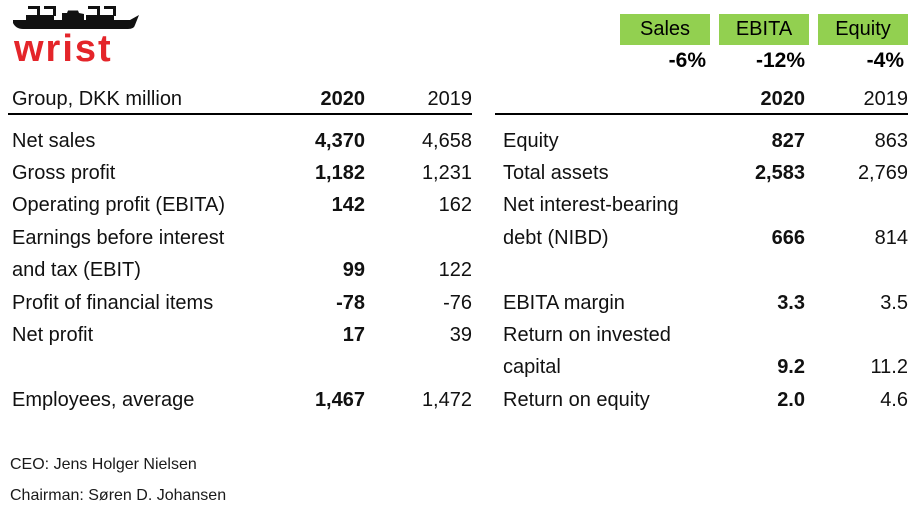 This screenshot has width=921, height=517. Describe the element at coordinates (780, 60) in the screenshot. I see `kpi-change-ebita: -12%` at that location.